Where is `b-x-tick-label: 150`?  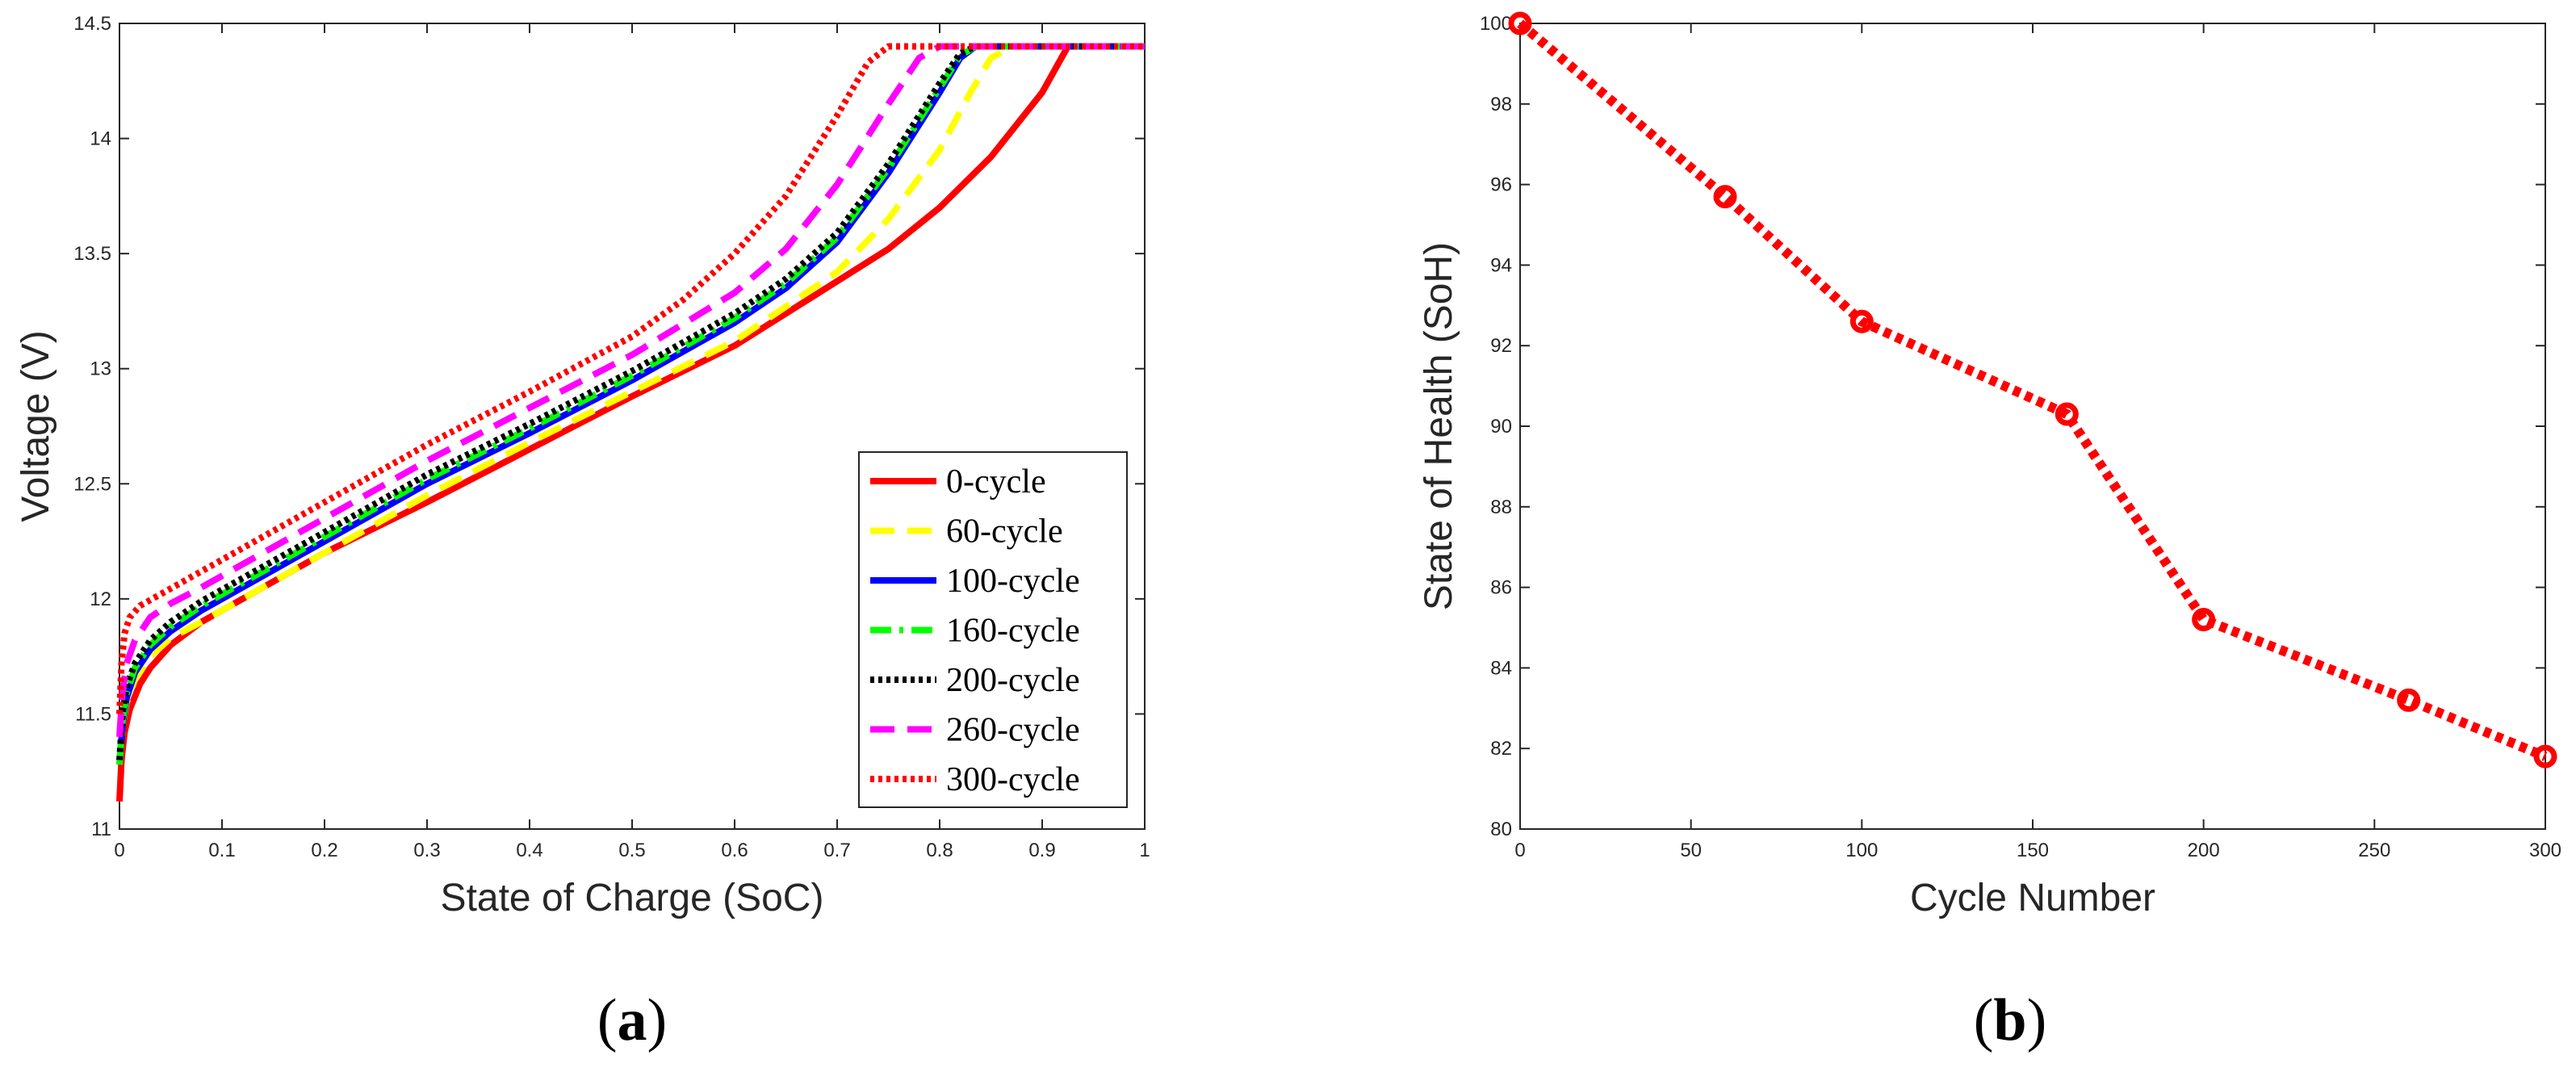
b-x-tick-label: 150 is located at coordinates (2033, 850).